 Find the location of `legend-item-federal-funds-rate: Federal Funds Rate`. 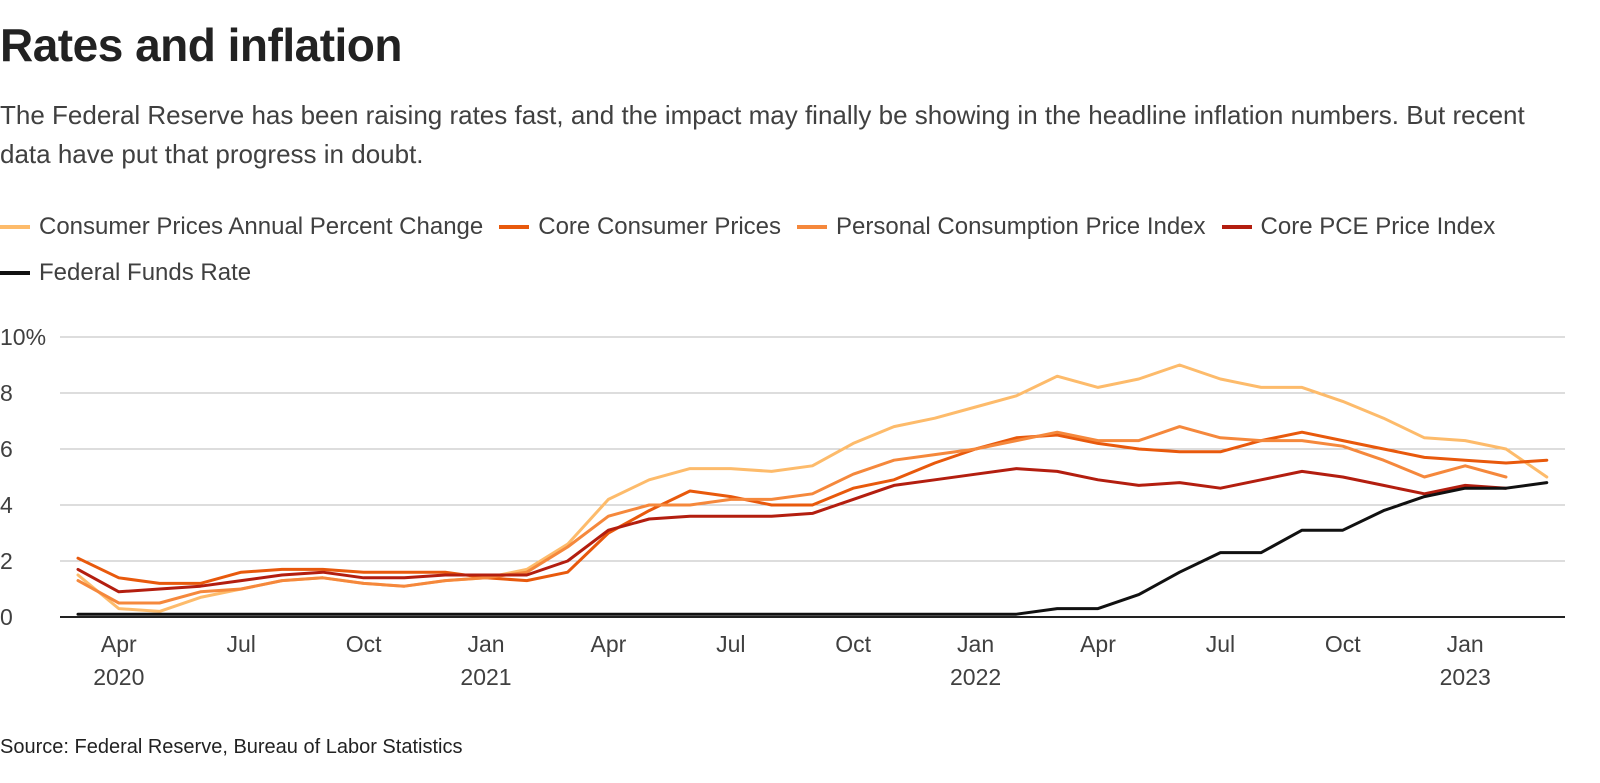

legend-item-federal-funds-rate: Federal Funds Rate is located at coordinates (125, 273).